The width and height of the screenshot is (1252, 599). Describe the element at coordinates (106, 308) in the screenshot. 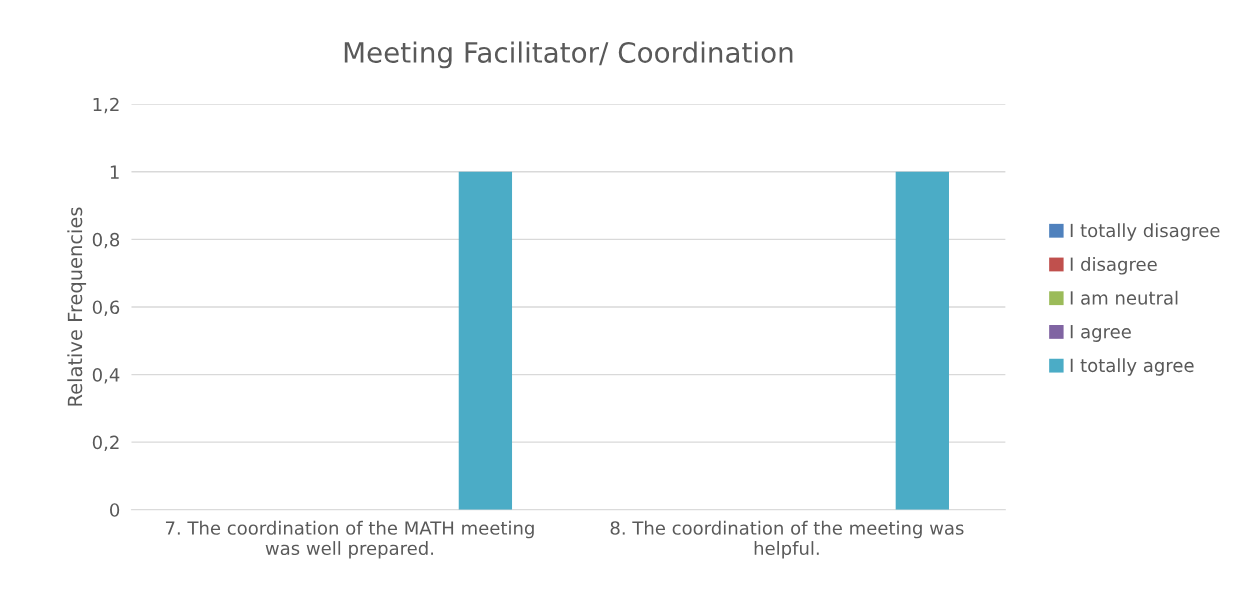

I see `y-tick-label: 0,6` at that location.